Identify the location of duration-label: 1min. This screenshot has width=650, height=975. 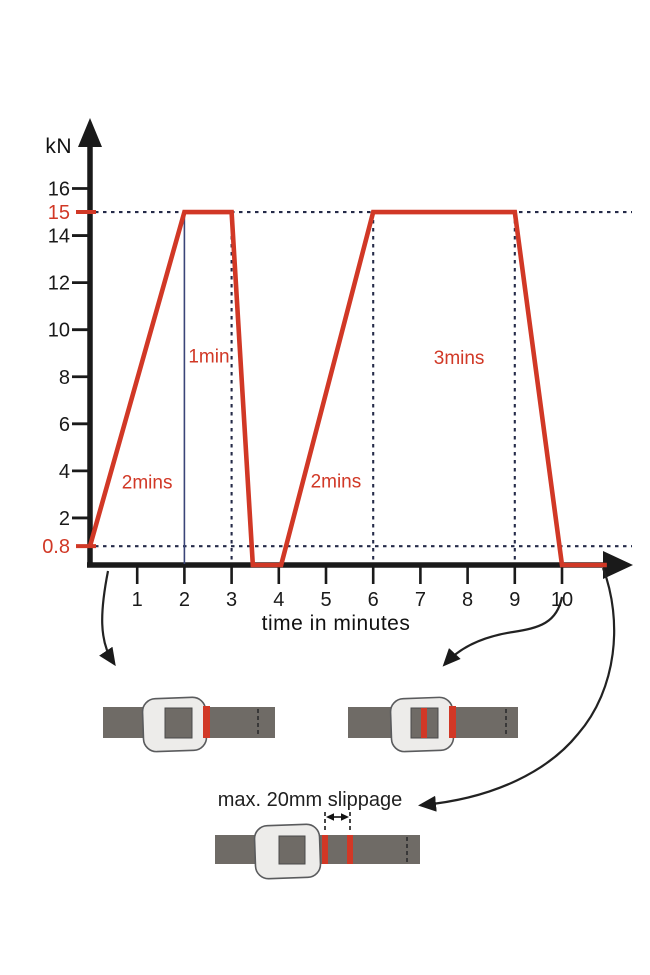
(208, 357).